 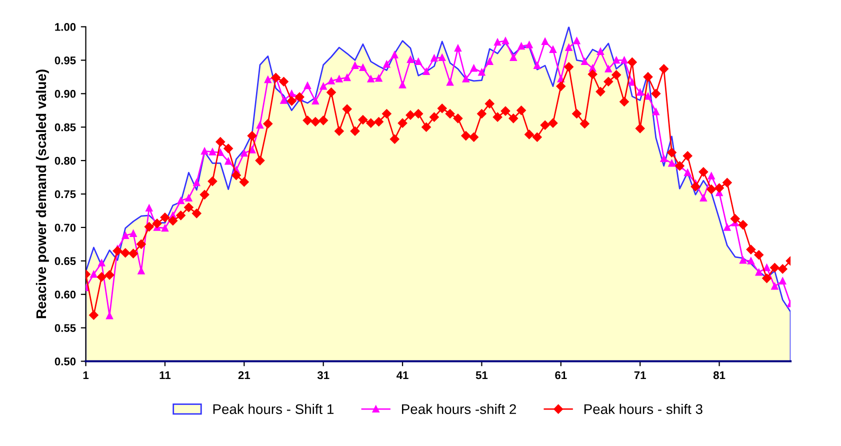 I want to click on y-tick-label: 1.00, so click(x=65, y=27).